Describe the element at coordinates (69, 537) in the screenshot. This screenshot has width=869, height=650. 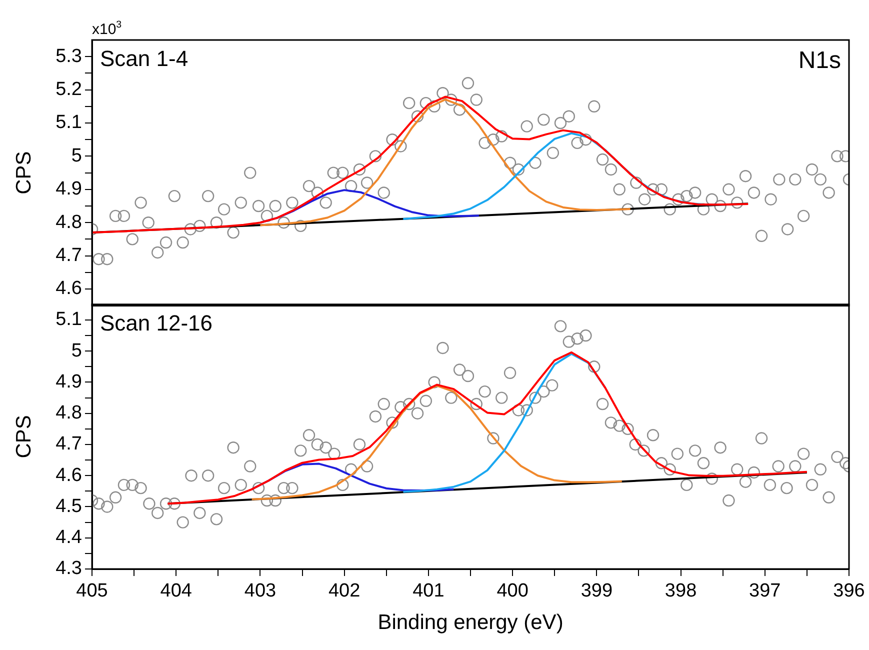
I see `y-tick-label: 4.4` at that location.